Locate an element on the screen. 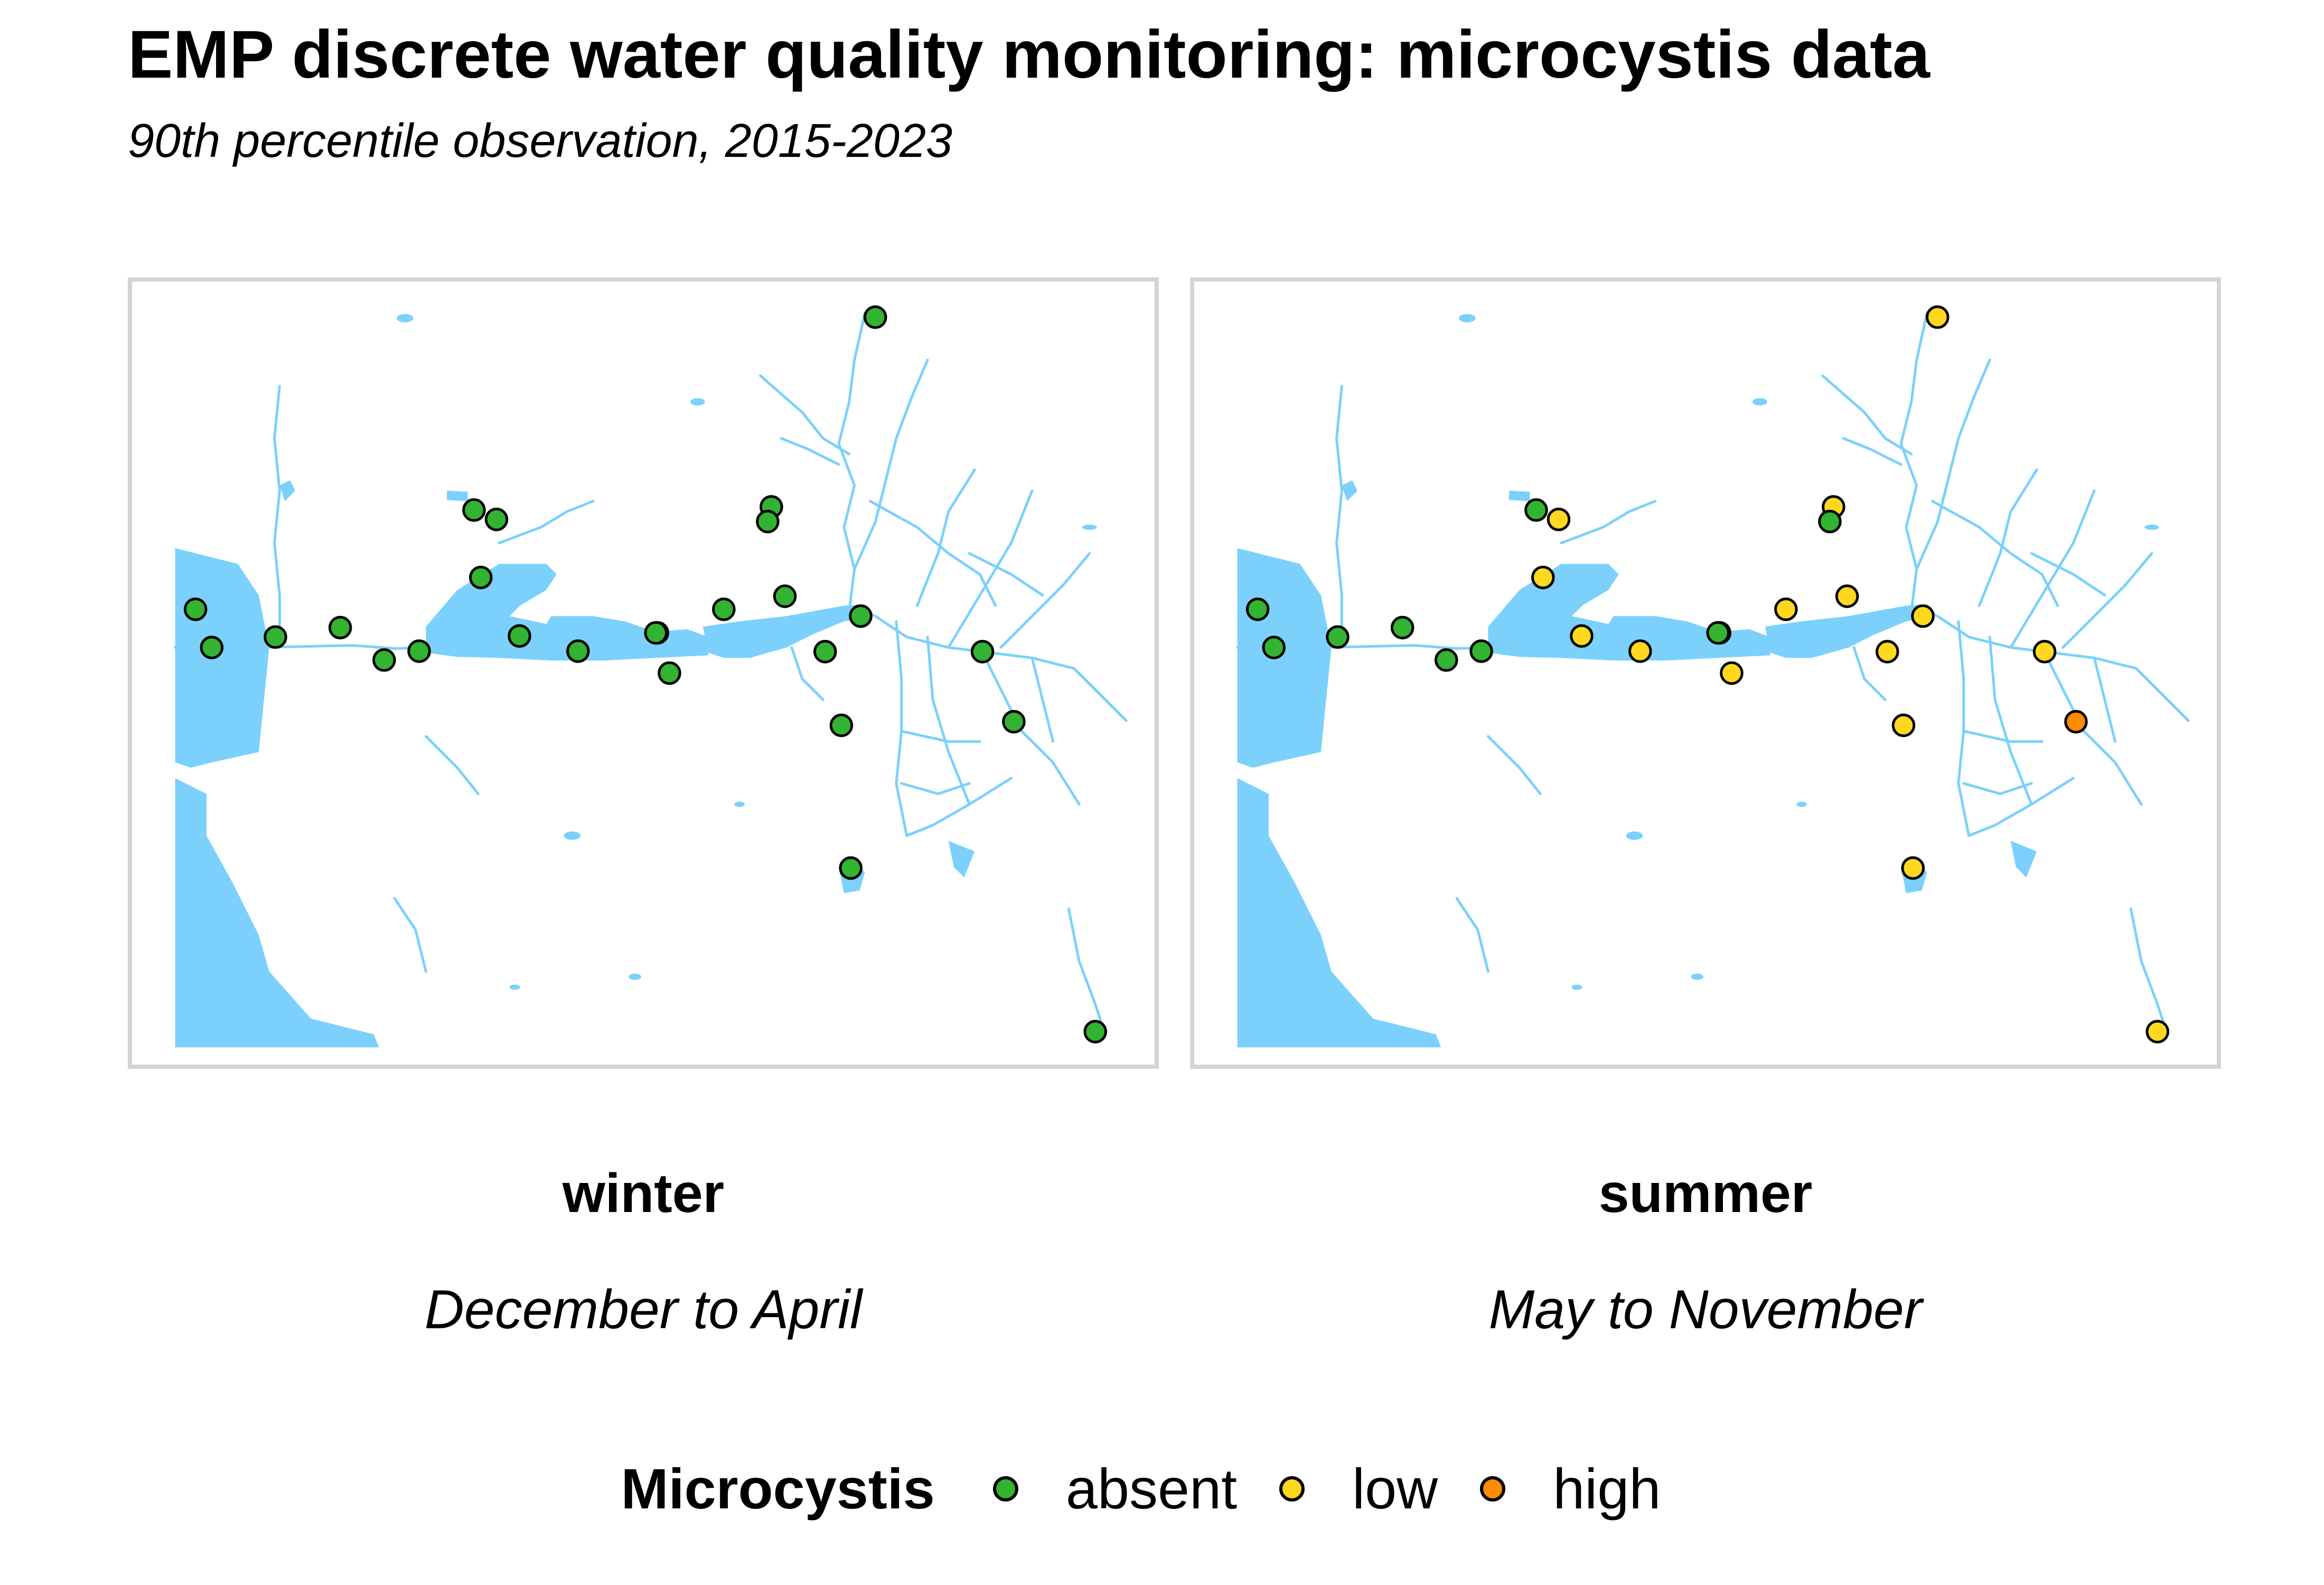  legend-item-high: high is located at coordinates (1571, 1489).